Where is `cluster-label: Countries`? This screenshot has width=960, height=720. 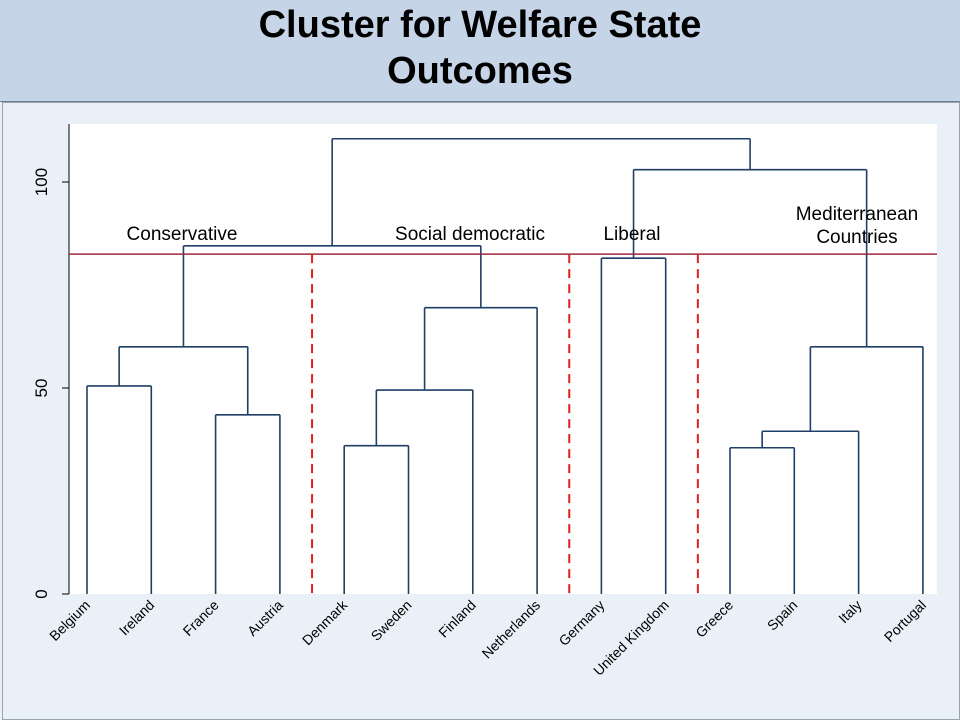
cluster-label: Countries is located at coordinates (856, 237).